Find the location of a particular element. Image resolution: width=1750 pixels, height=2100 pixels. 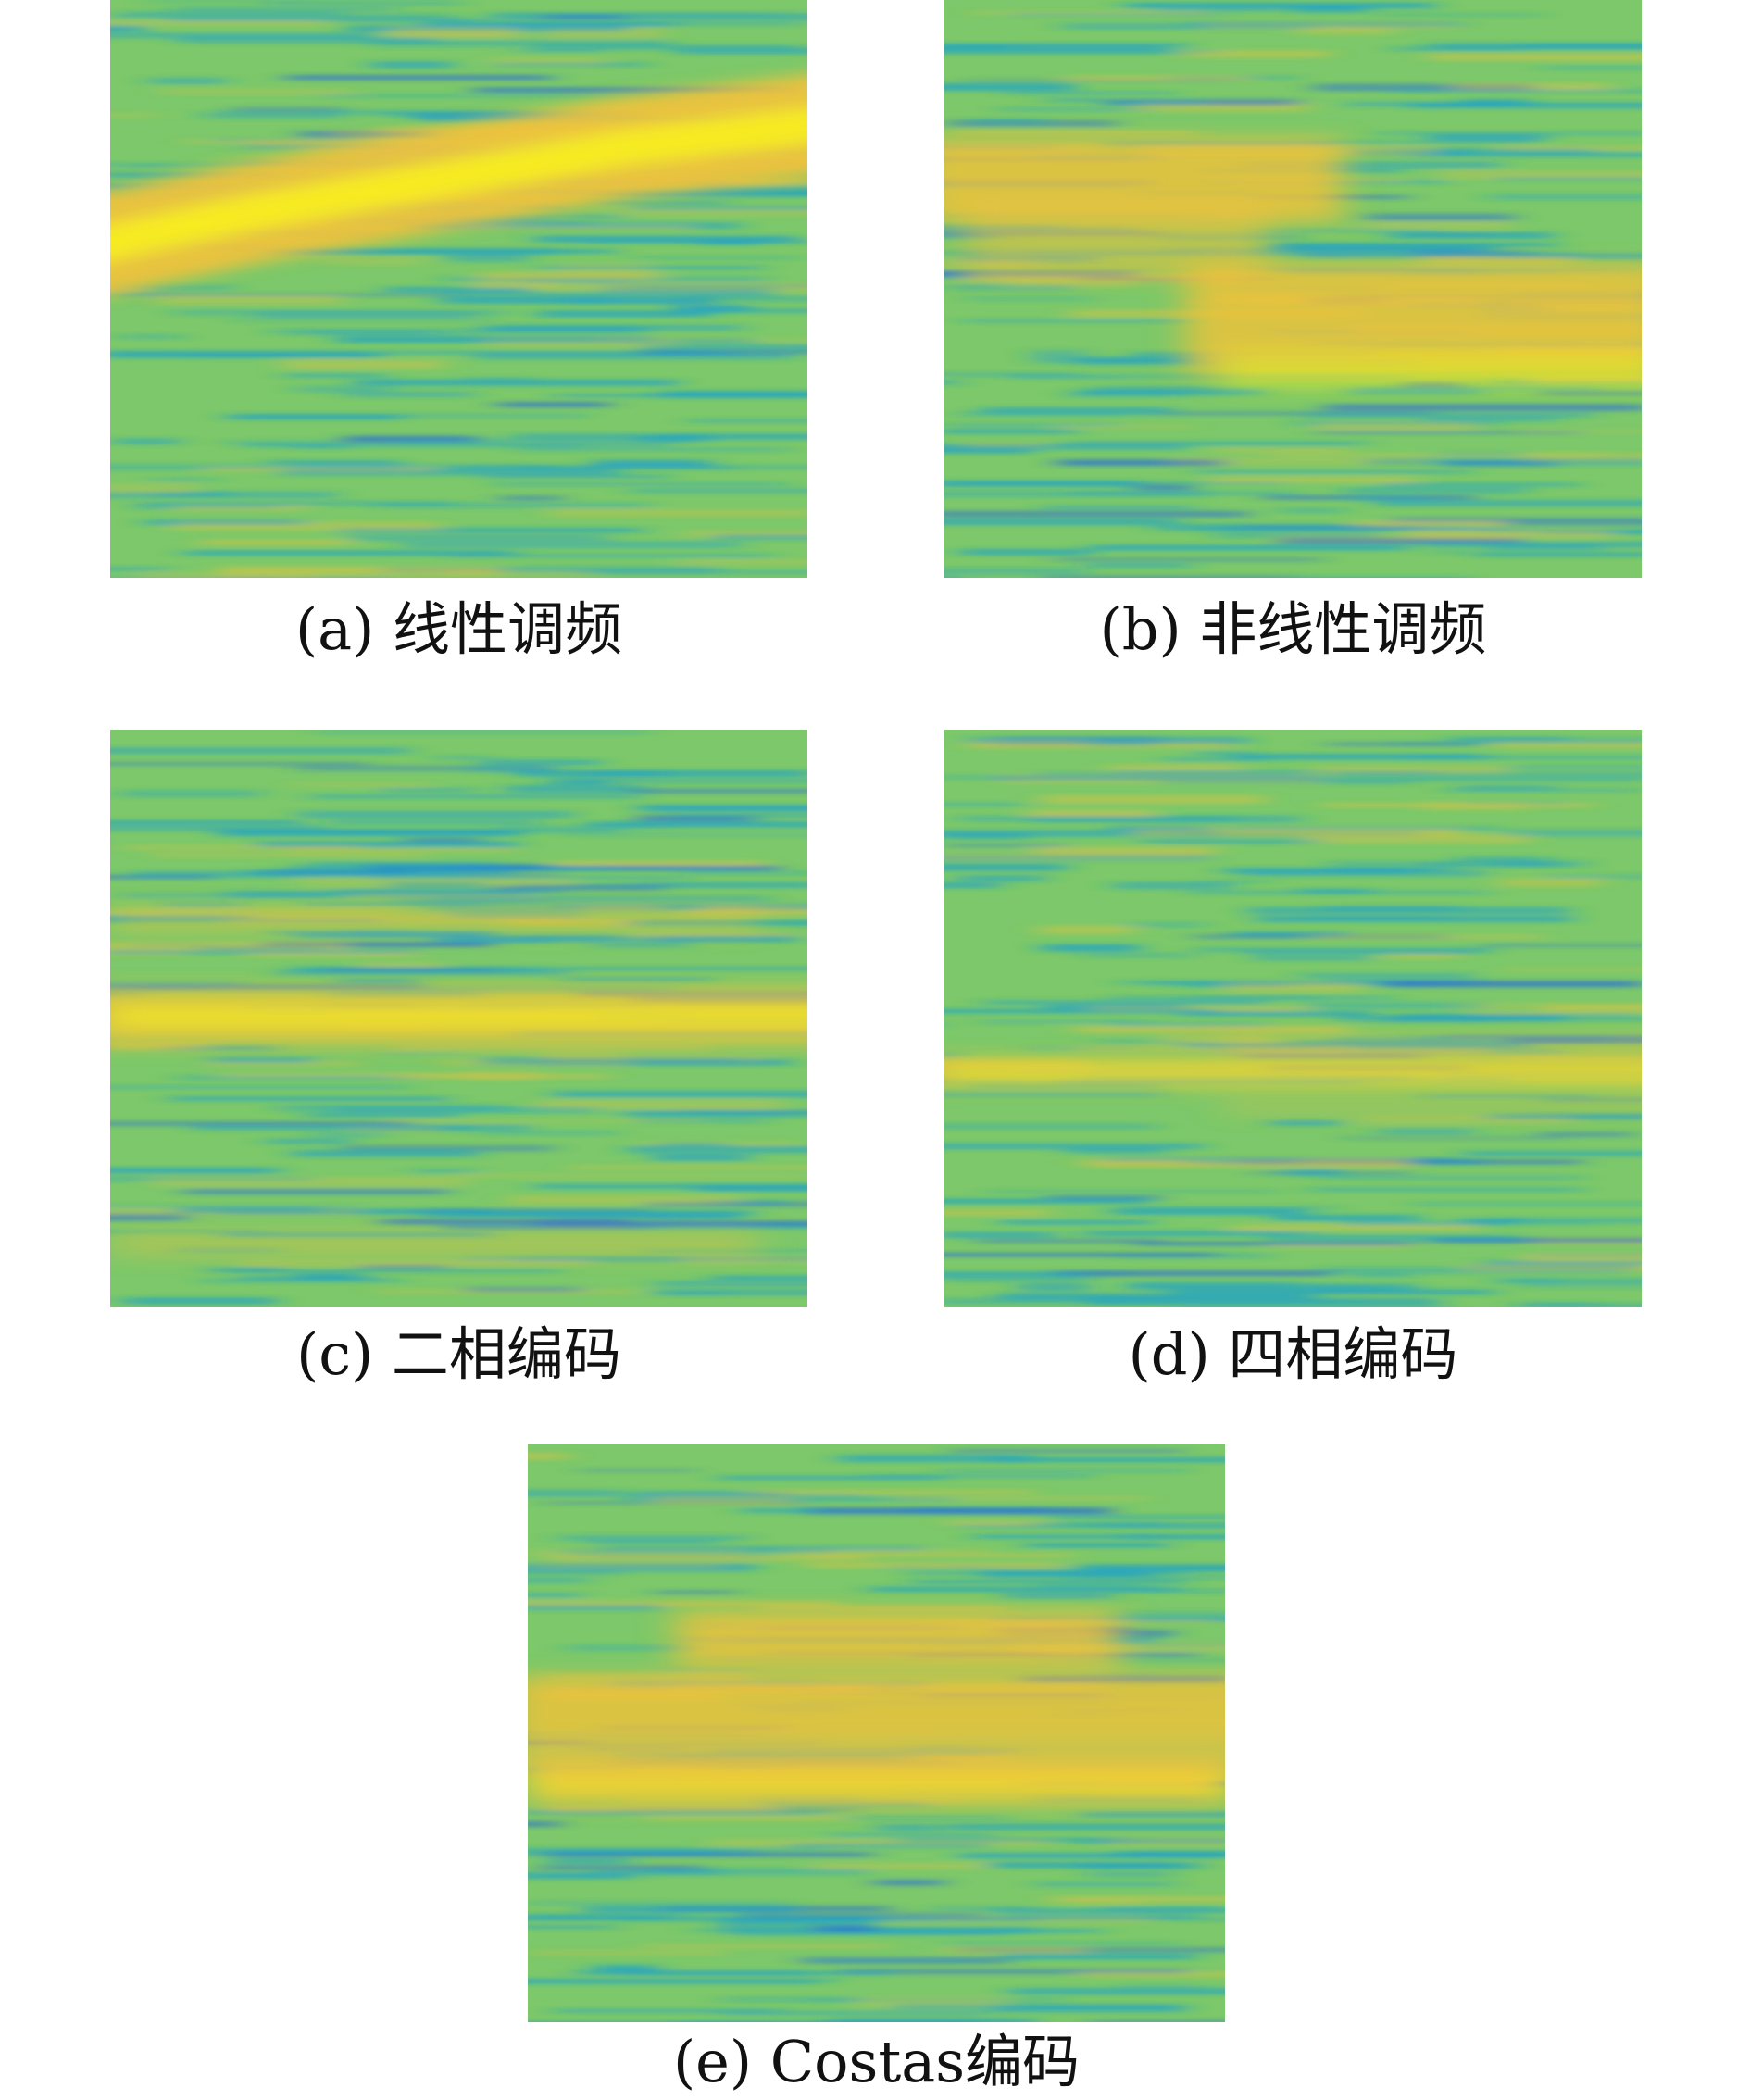

caption-costas-code: (e) Costas编码 is located at coordinates (877, 2061).